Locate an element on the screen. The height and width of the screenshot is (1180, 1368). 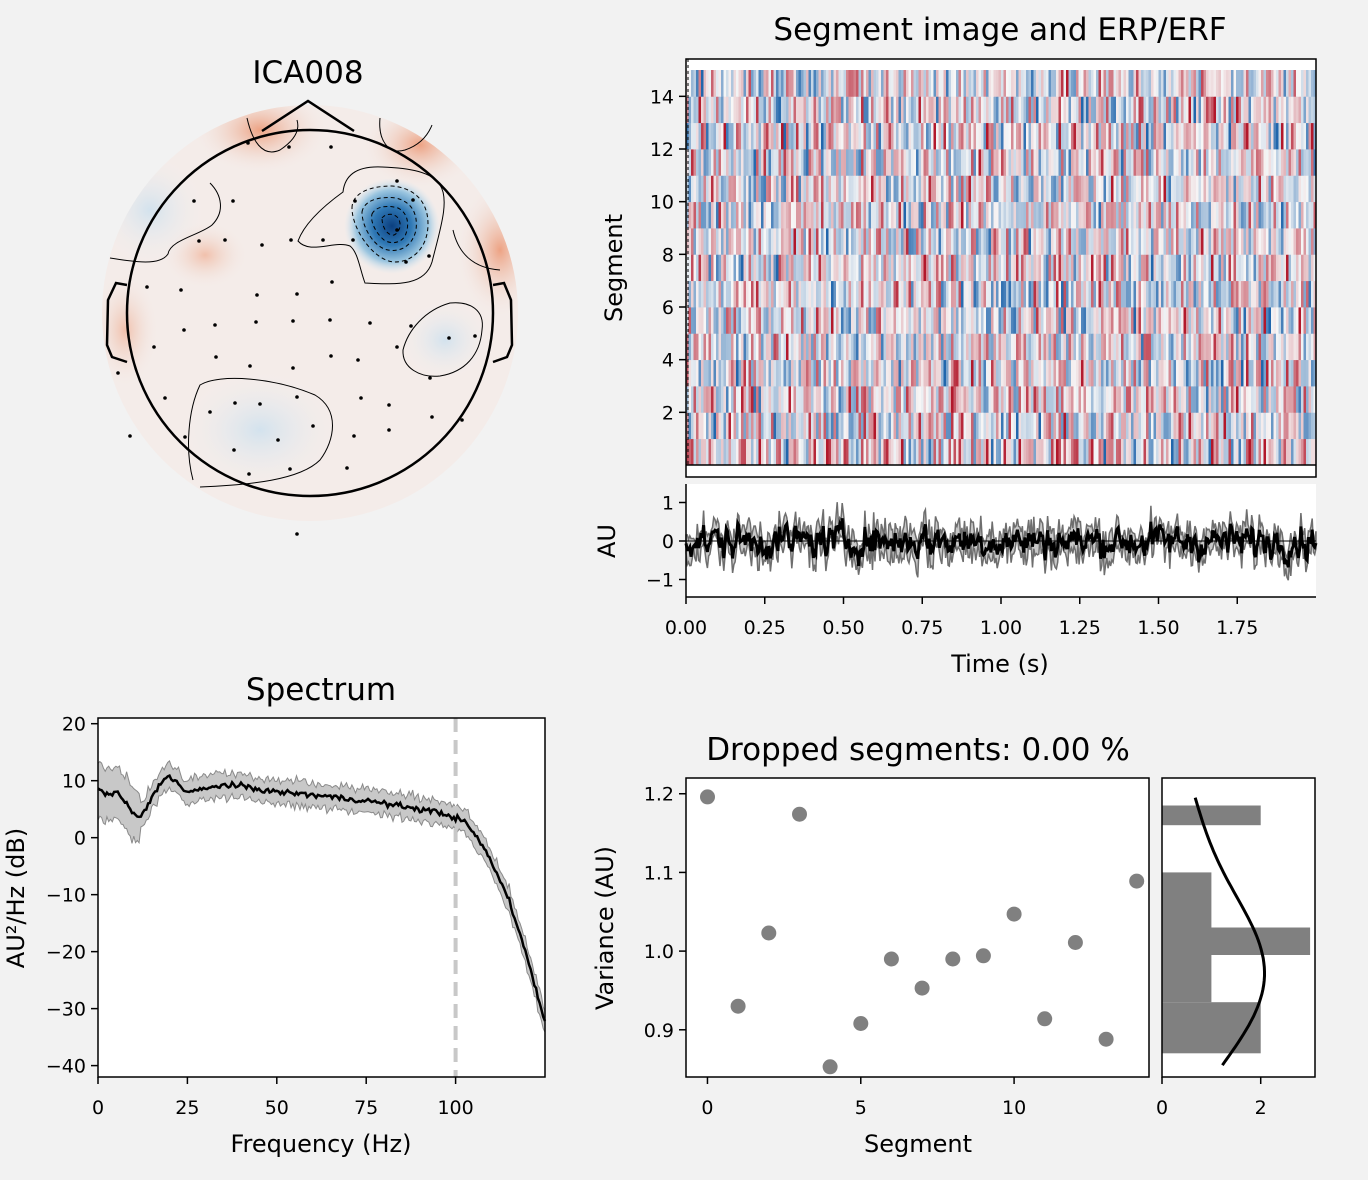
histogram-bar is located at coordinates (1187, 900).